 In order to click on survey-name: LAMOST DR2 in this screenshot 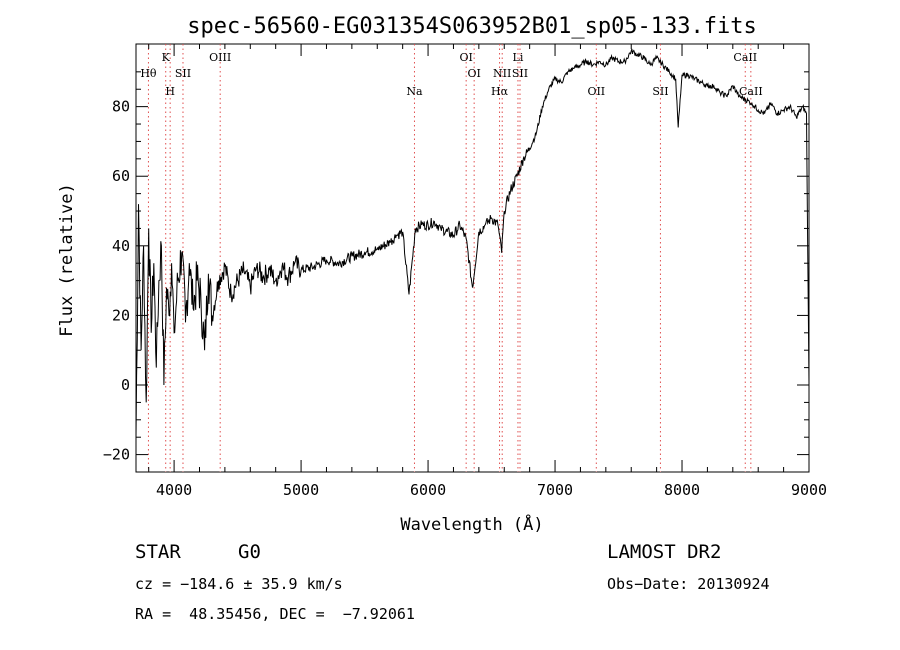, I will do `click(664, 552)`.